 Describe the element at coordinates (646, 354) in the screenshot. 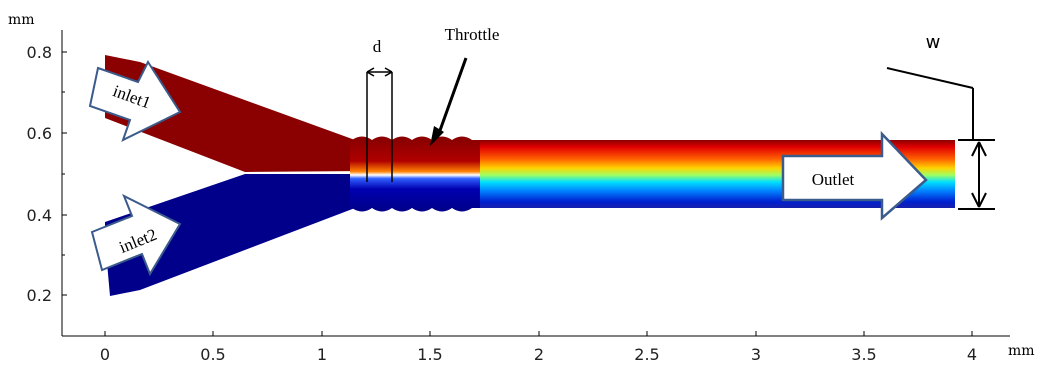

I see `x-tick-label: 2.5` at that location.